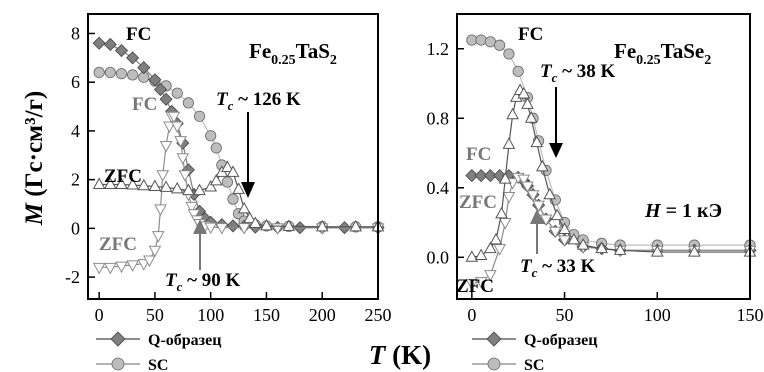 Image resolution: width=764 pixels, height=372 pixels. Describe the element at coordinates (537, 231) in the screenshot. I see `arrow-tc-lower-right` at that location.